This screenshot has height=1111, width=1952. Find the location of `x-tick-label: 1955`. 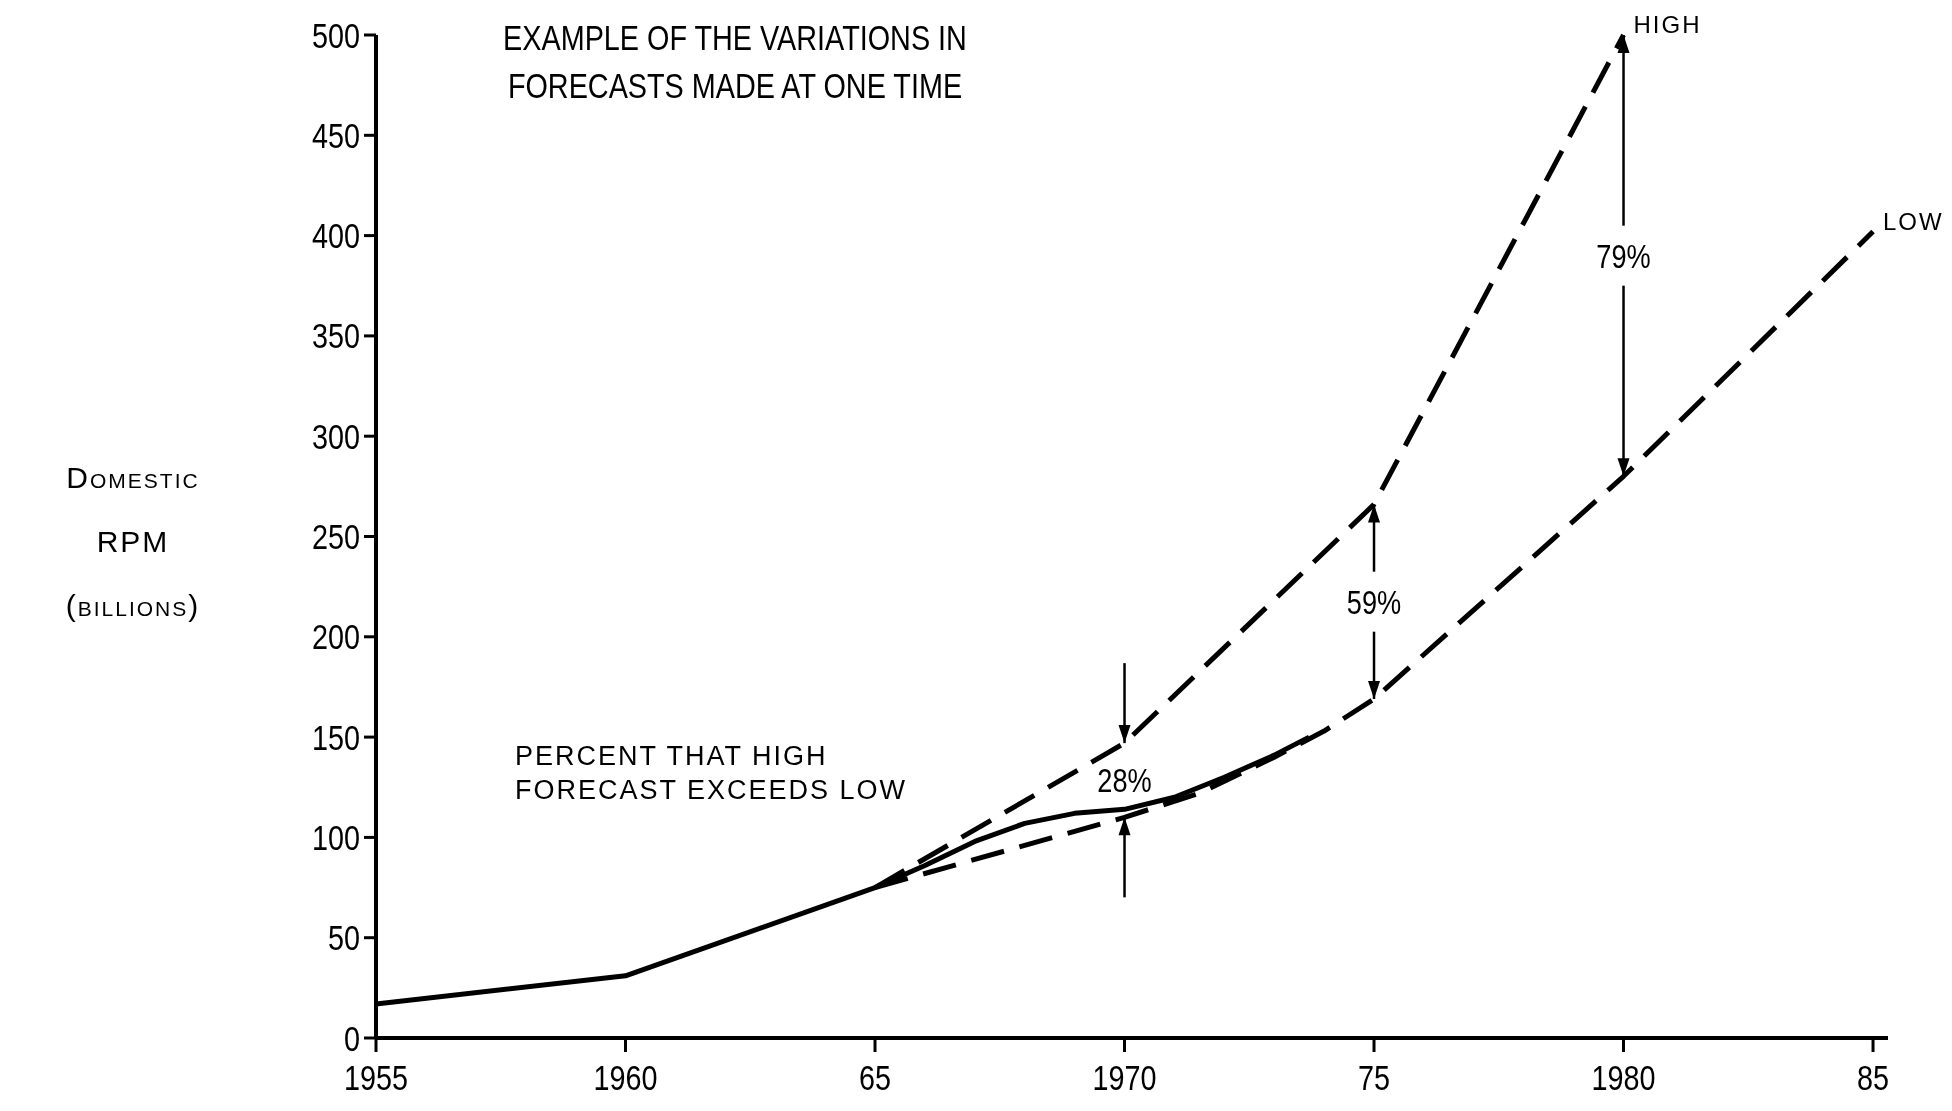

x-tick-label: 1955 is located at coordinates (376, 1077).